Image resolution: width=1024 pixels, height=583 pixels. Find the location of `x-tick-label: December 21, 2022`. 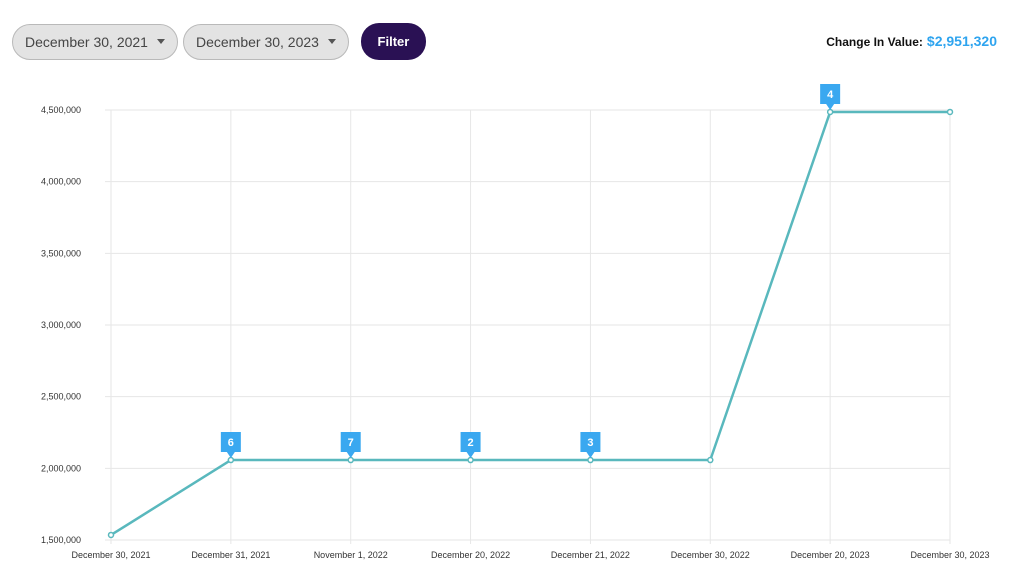

x-tick-label: December 21, 2022 is located at coordinates (590, 555).